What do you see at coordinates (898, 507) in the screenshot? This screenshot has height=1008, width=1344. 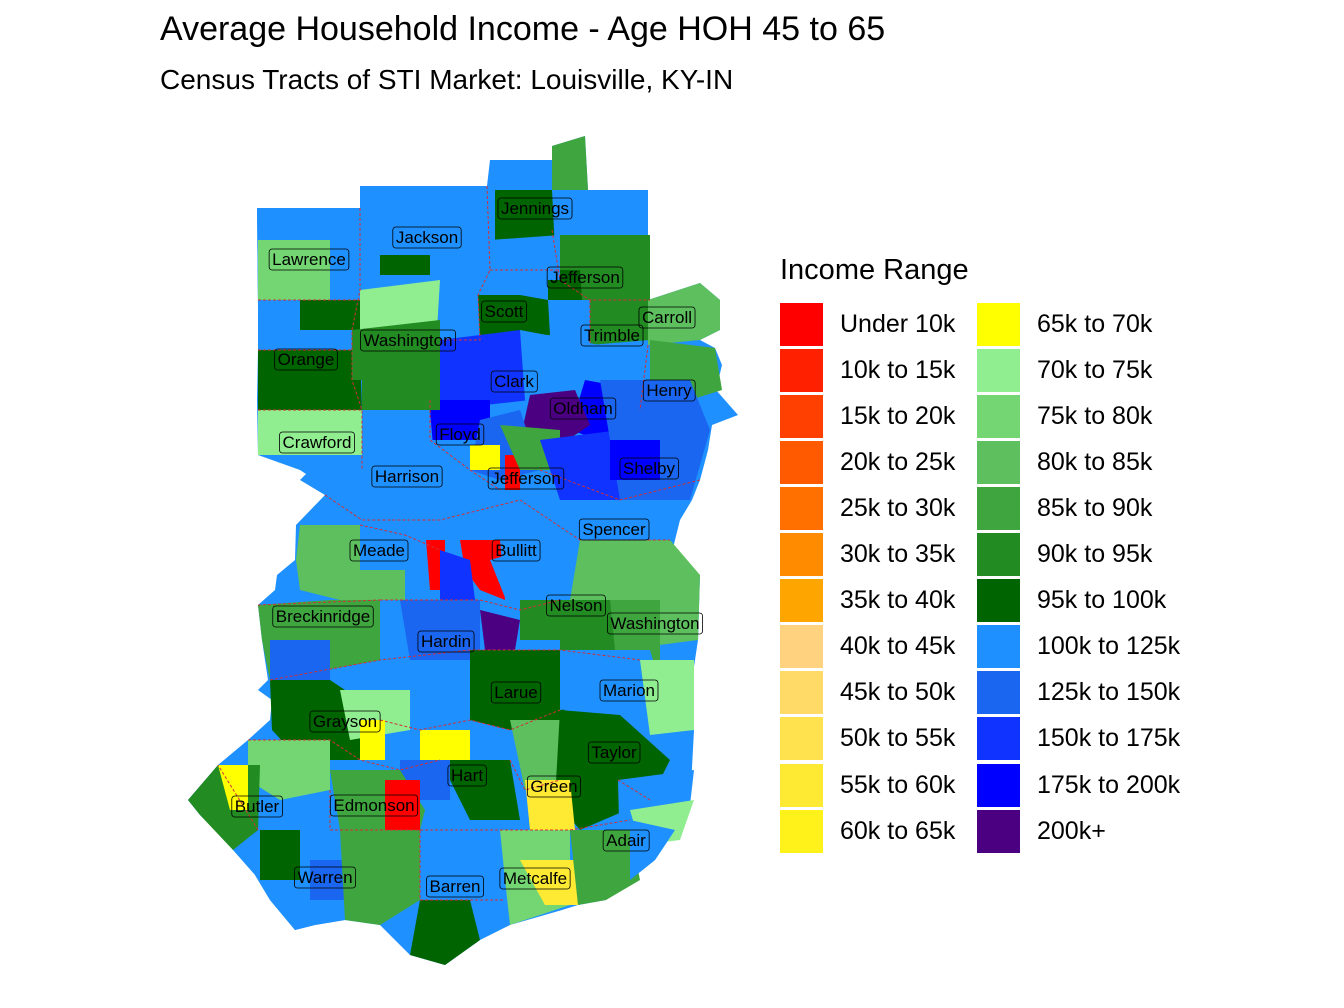 I see `legend-label: 25k to 30k` at bounding box center [898, 507].